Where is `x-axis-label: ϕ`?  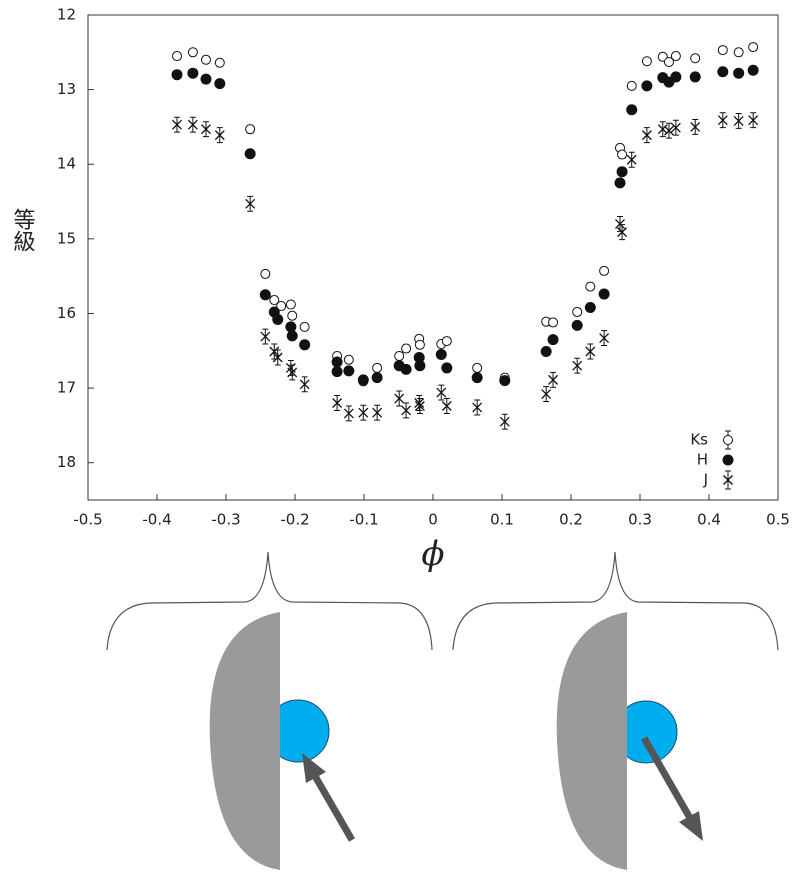
x-axis-label: ϕ is located at coordinates (432, 554).